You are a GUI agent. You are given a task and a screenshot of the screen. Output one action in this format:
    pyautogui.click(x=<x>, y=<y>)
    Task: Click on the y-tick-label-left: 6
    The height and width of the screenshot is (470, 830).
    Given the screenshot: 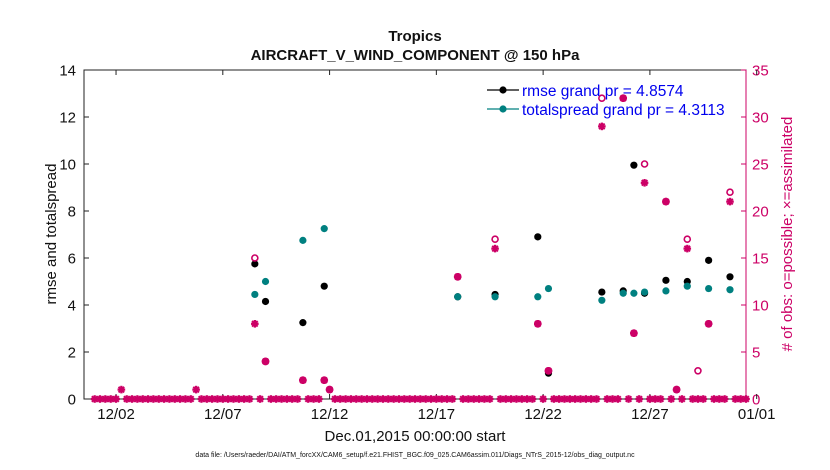 What is the action you would take?
    pyautogui.click(x=72, y=259)
    